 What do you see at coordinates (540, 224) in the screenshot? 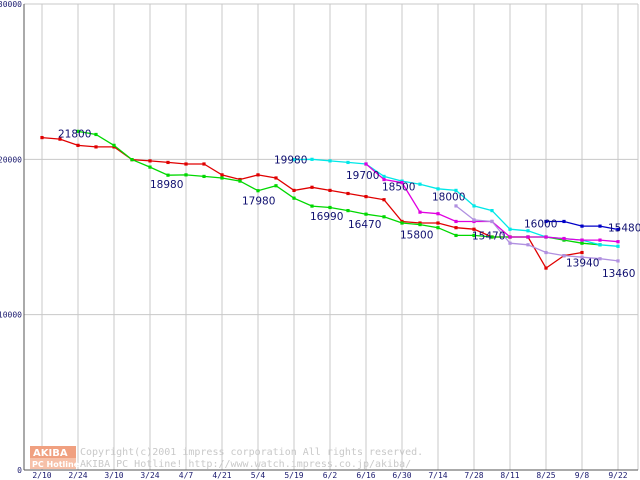
I see `data-label: 16000` at bounding box center [540, 224].